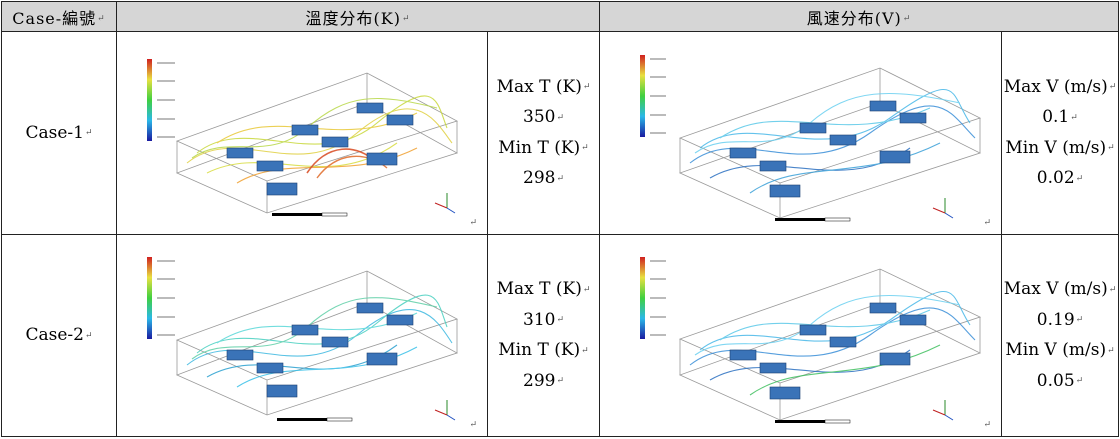 This screenshot has width=1120, height=439. What do you see at coordinates (543, 178) in the screenshot?
I see `min-temp-value: 298↵` at bounding box center [543, 178].